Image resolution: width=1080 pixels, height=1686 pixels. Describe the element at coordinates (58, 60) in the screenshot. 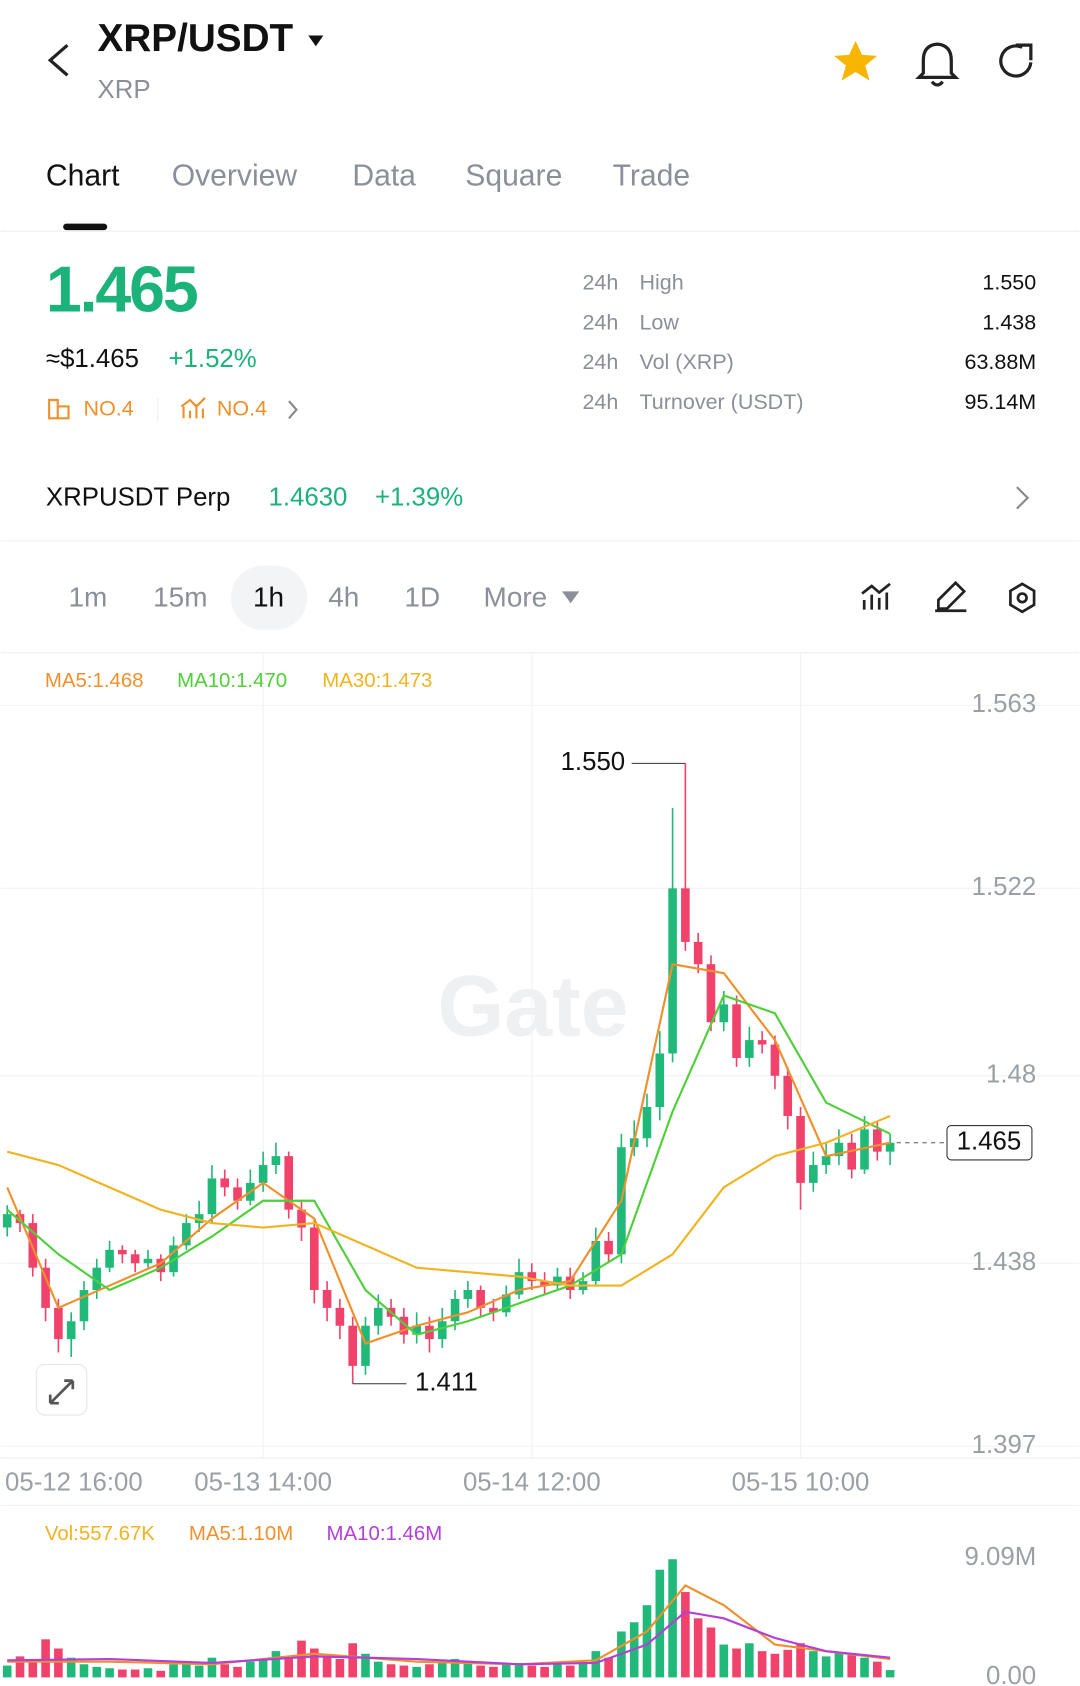

I see `back-button` at that location.